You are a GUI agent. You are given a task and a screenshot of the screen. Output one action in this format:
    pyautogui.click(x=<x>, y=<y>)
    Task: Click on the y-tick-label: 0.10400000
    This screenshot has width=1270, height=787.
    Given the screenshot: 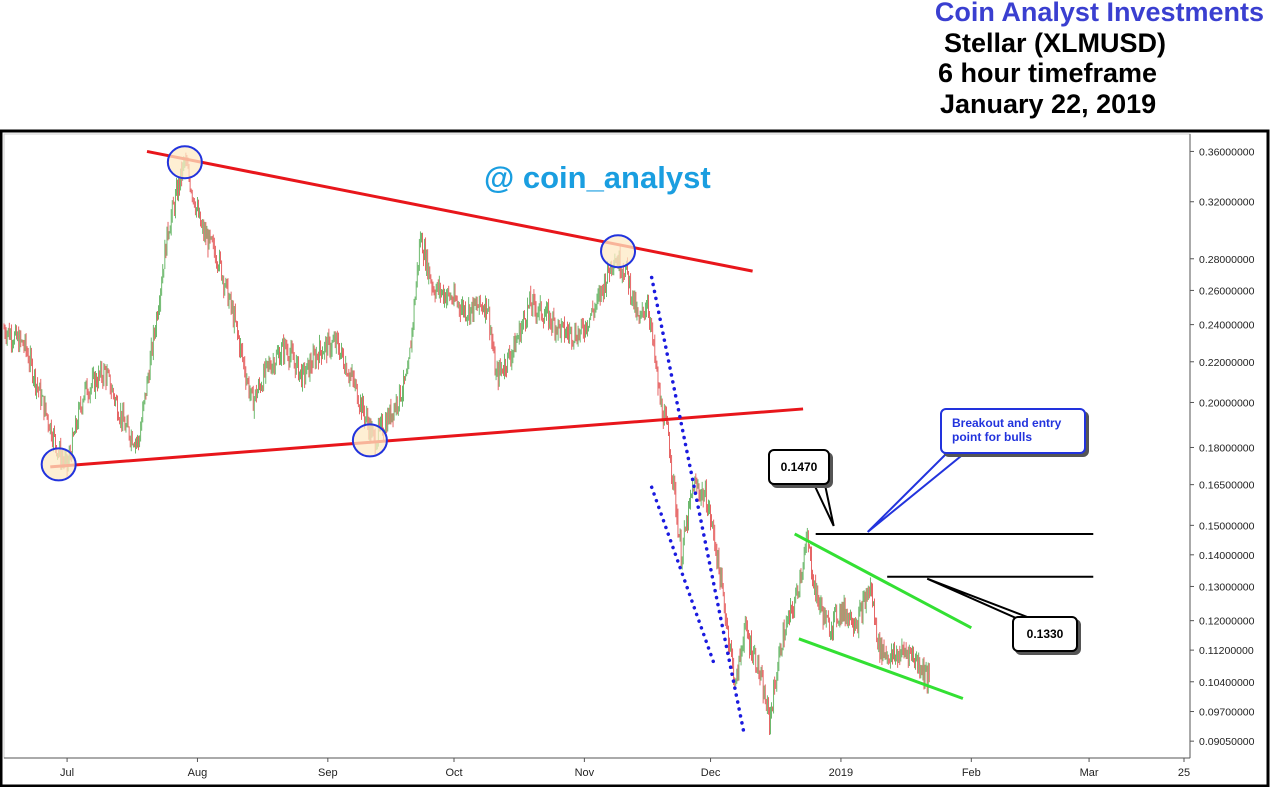 What is the action you would take?
    pyautogui.click(x=1227, y=683)
    